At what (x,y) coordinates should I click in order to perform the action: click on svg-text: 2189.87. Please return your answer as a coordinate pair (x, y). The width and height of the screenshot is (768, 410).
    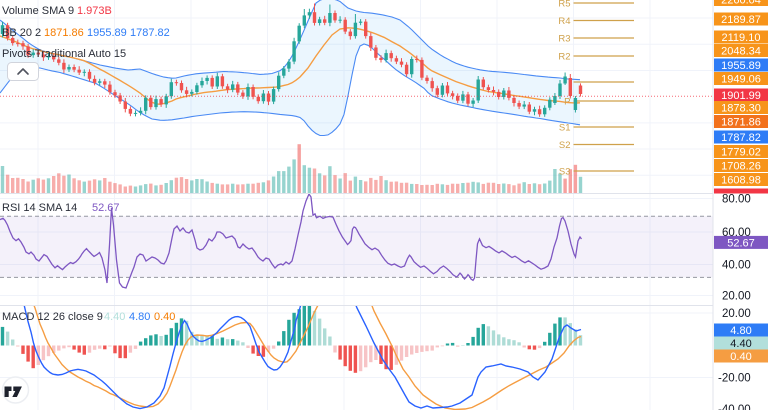
    Looking at the image, I should click on (741, 20).